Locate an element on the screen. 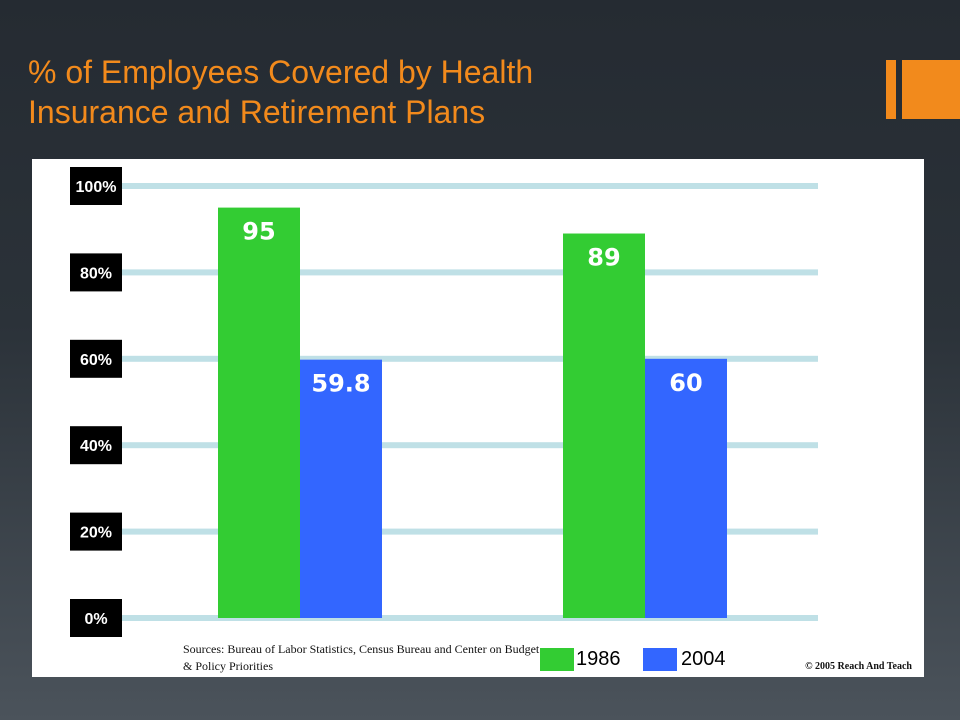 The image size is (960, 720). y-tick-label: 80% is located at coordinates (96, 273).